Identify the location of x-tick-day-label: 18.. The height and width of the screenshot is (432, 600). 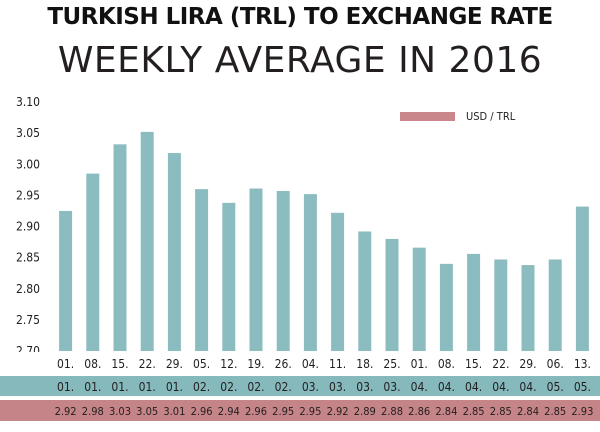
(364, 364).